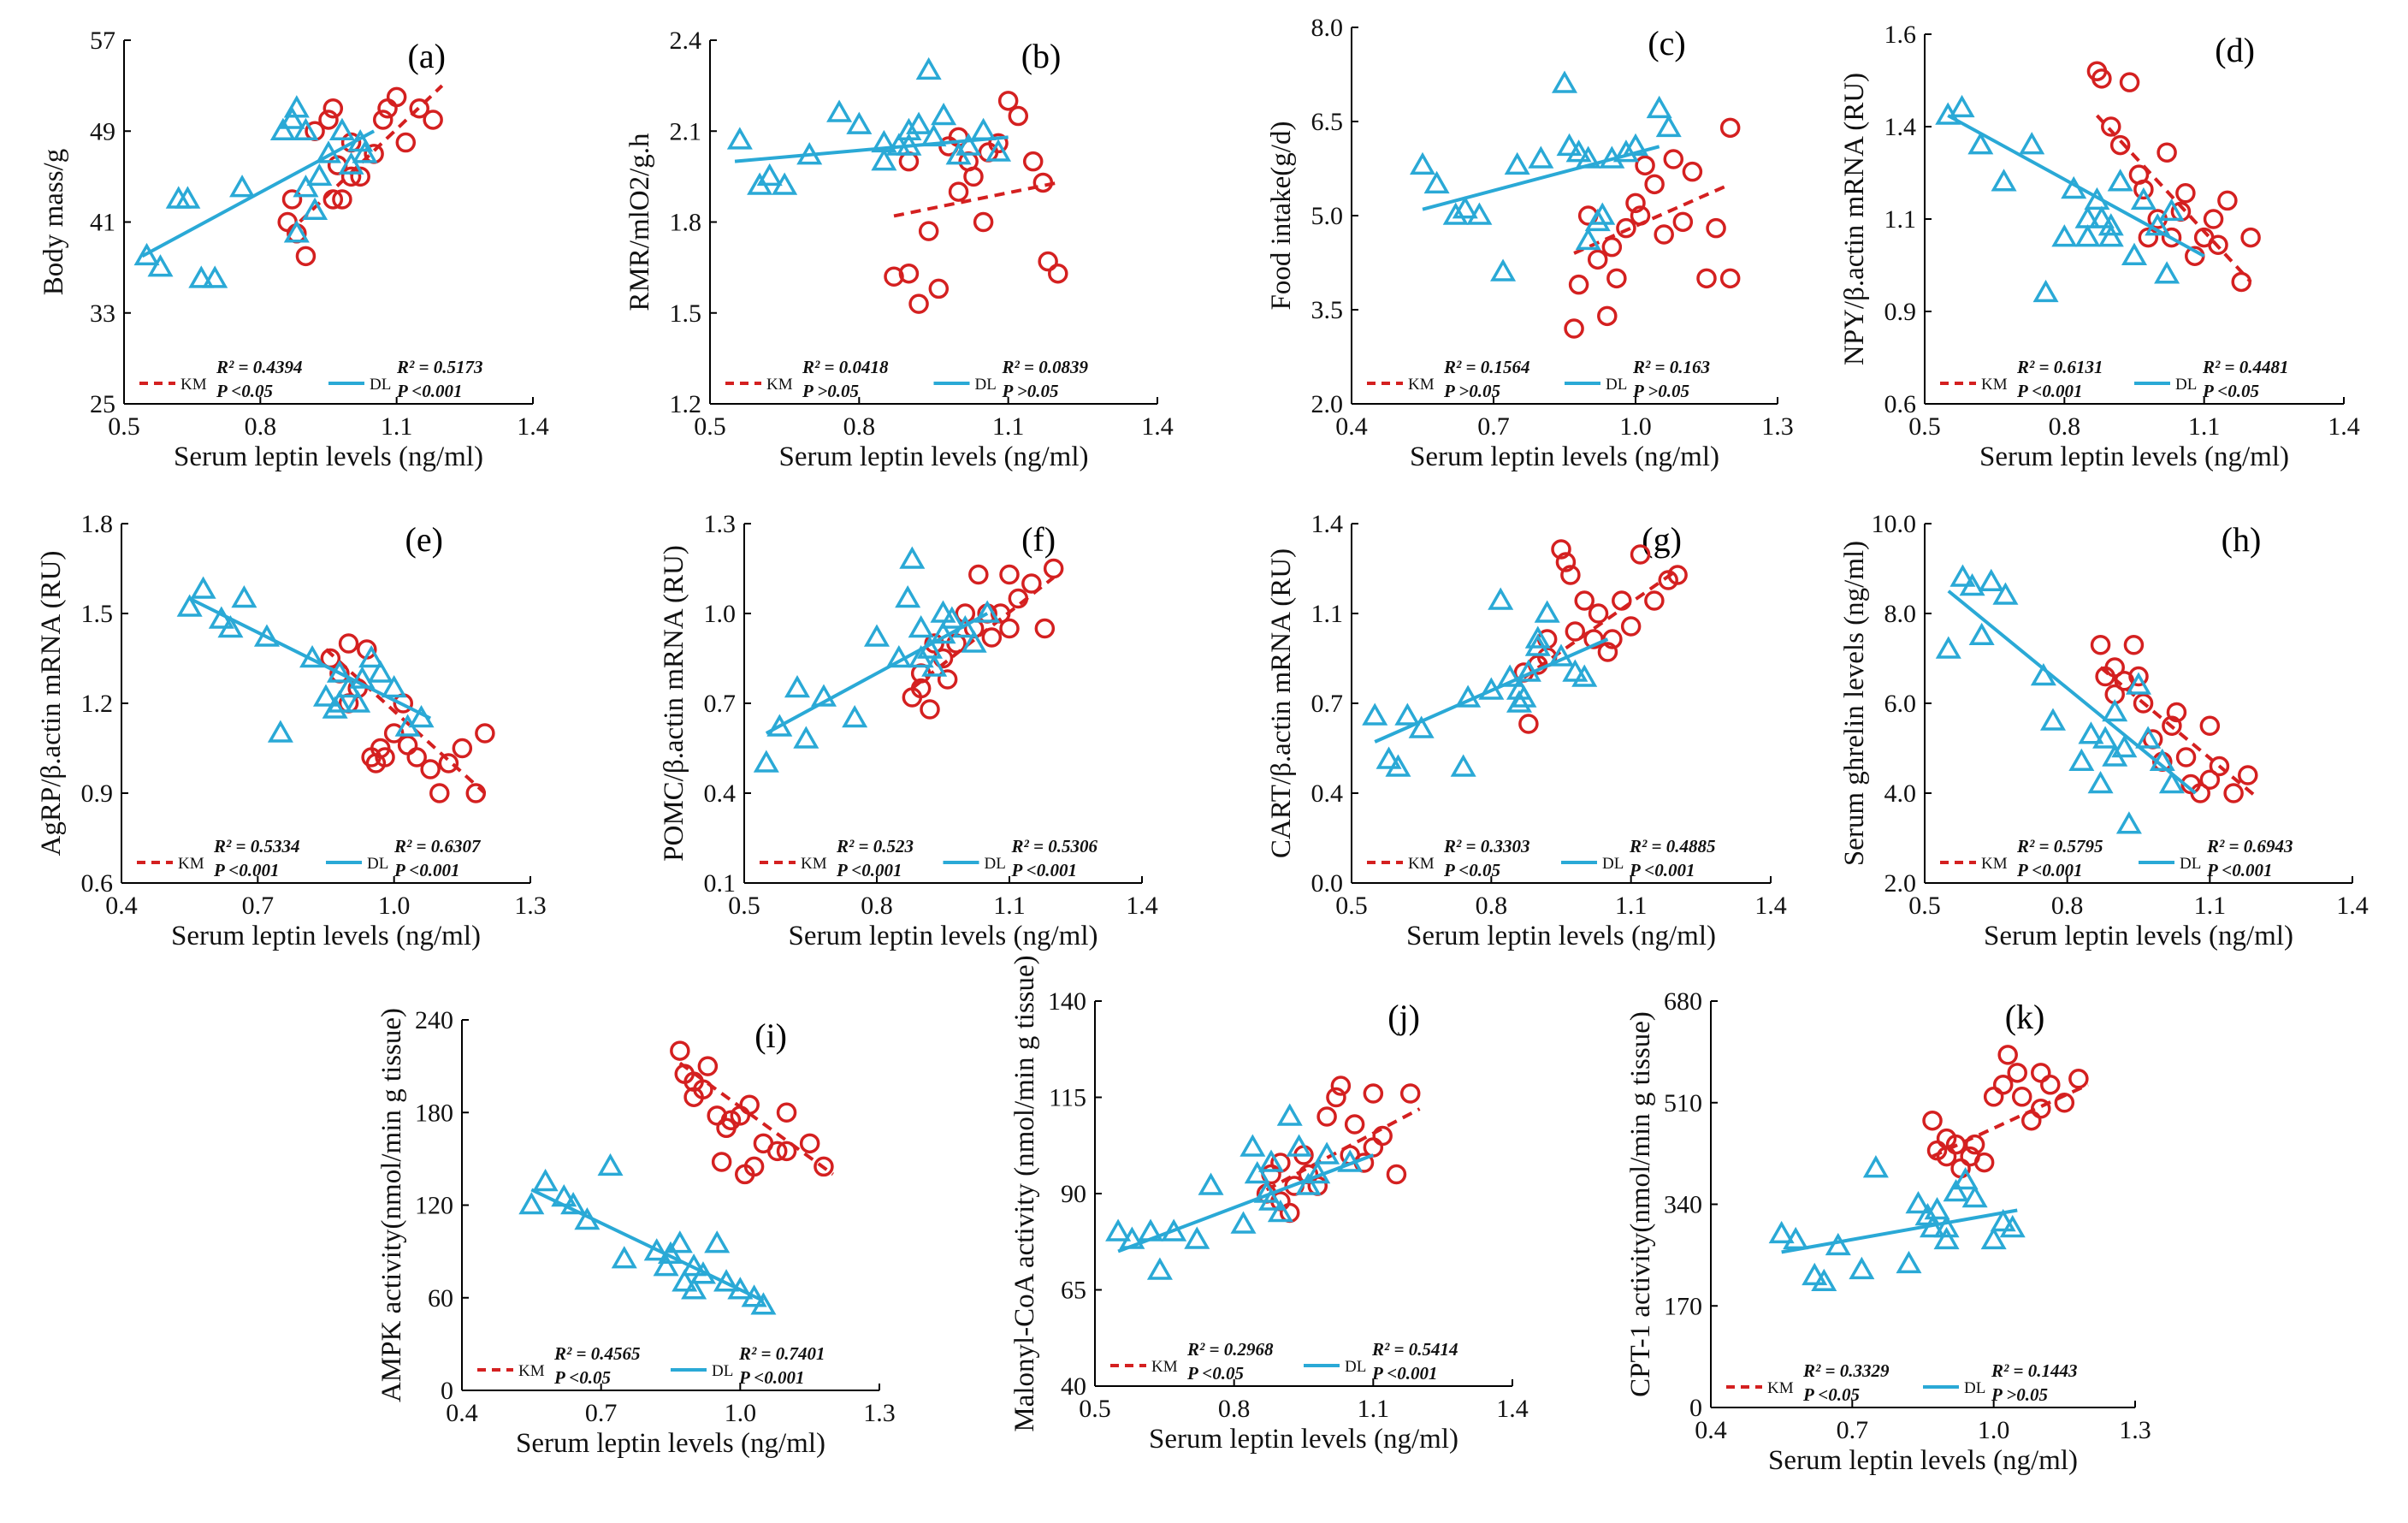 The image size is (2408, 1523). What do you see at coordinates (1671, 367) in the screenshot?
I see `stat-r2-dl: R² = 0.163` at bounding box center [1671, 367].